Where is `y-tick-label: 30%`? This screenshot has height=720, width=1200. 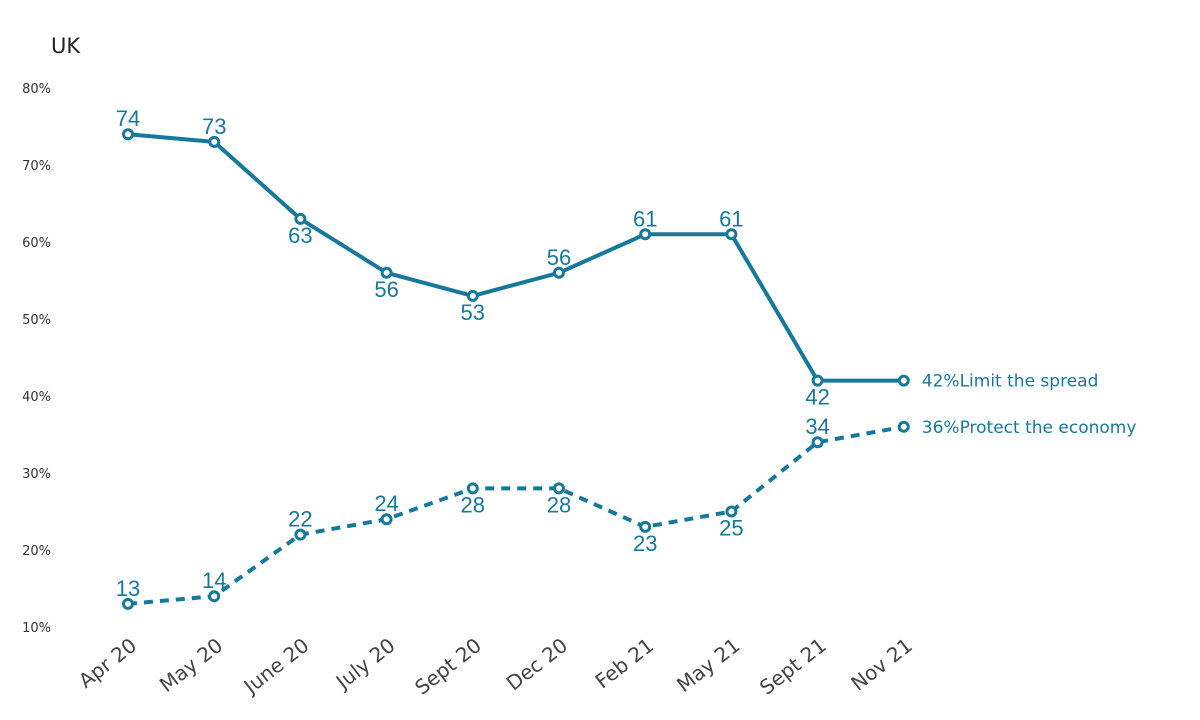
y-tick-label: 30% is located at coordinates (36, 474).